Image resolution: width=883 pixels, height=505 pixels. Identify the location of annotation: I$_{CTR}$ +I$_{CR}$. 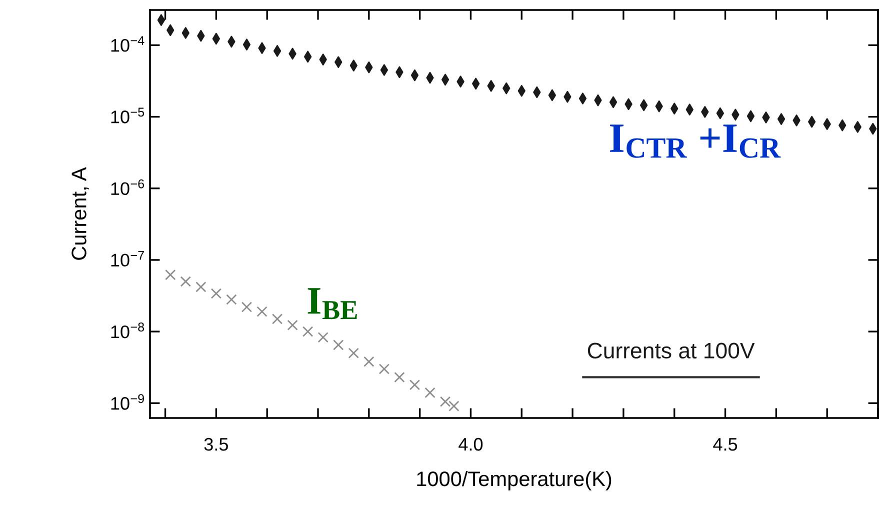
(695, 141).